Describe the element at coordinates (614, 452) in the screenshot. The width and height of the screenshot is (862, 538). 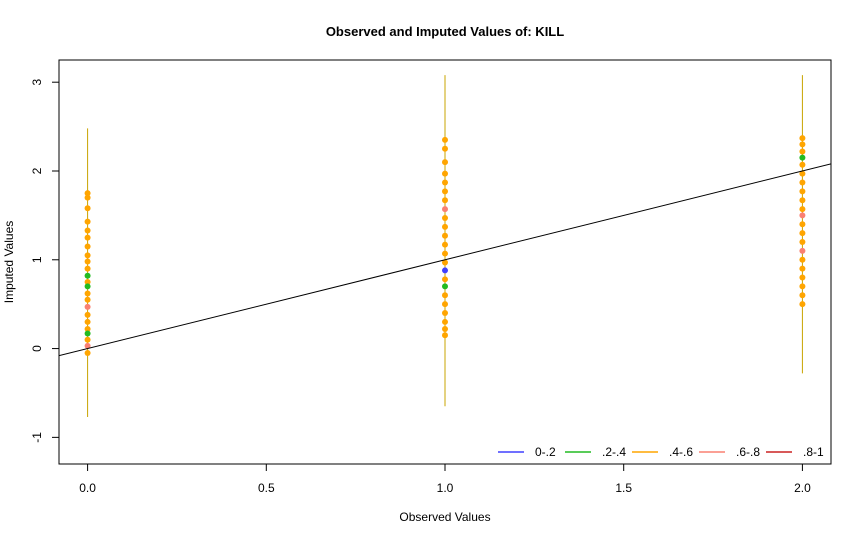
I see `legend-label: .2-.4` at that location.